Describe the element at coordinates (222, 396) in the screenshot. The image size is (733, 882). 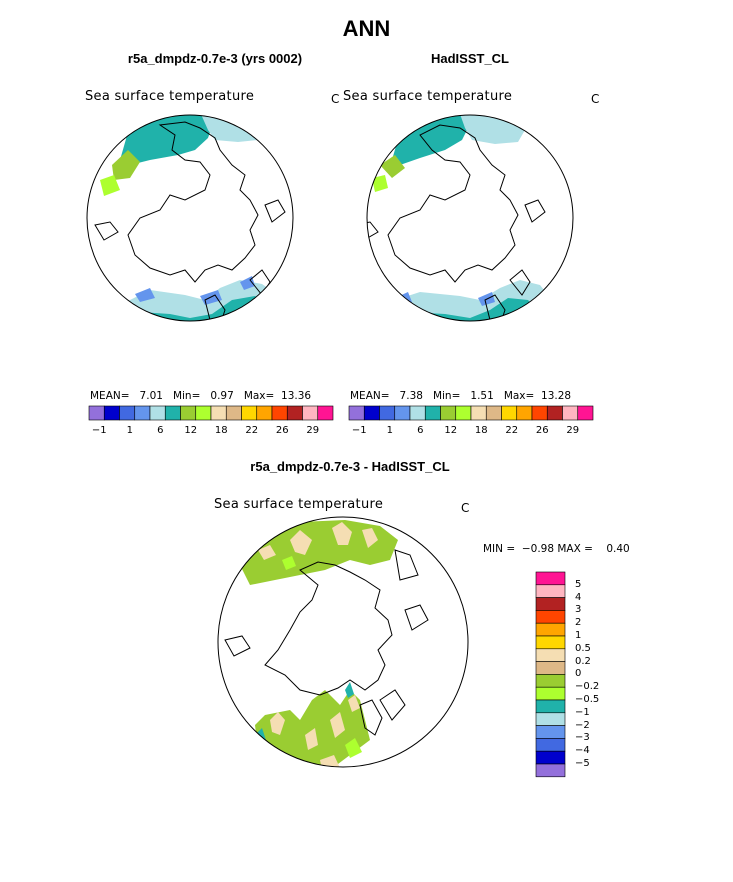
I see `min-value: 0.97` at that location.